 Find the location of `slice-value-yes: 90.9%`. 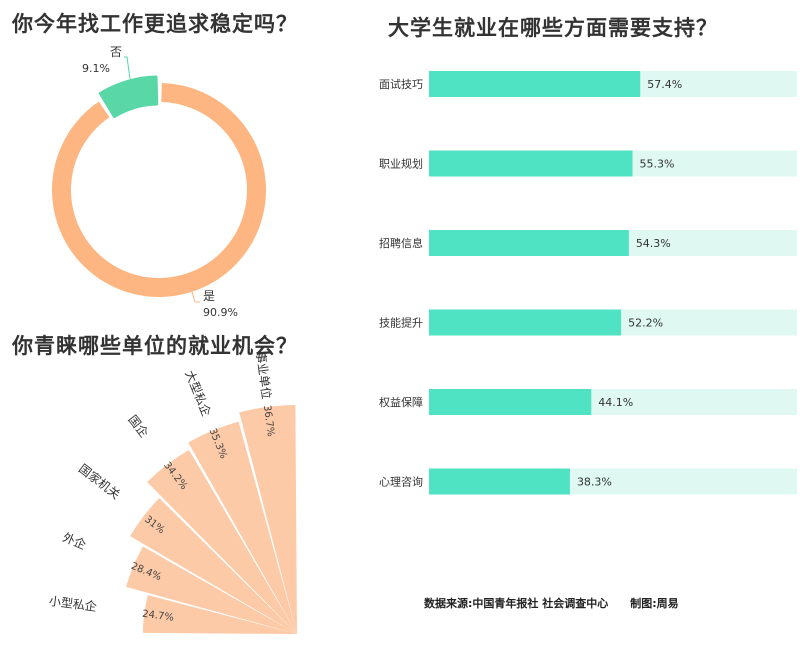

slice-value-yes: 90.9% is located at coordinates (220, 312).